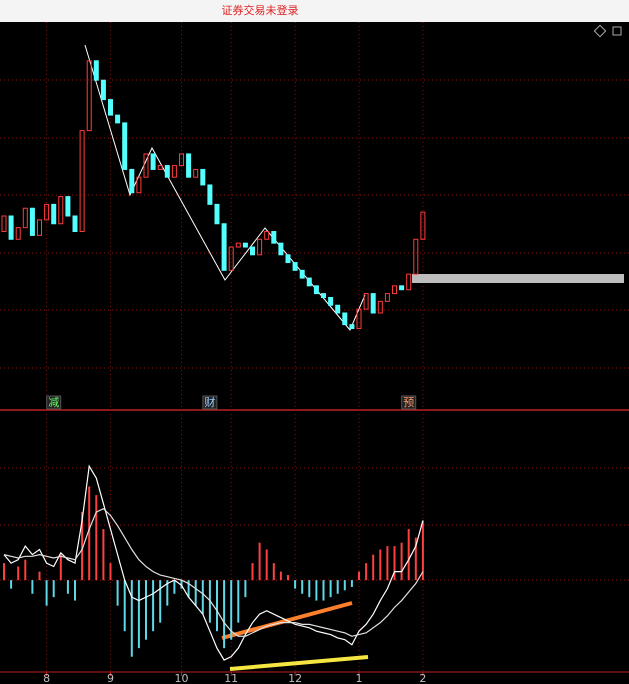 The image size is (629, 684). Describe the element at coordinates (518, 278) in the screenshot. I see `price-bar` at that location.